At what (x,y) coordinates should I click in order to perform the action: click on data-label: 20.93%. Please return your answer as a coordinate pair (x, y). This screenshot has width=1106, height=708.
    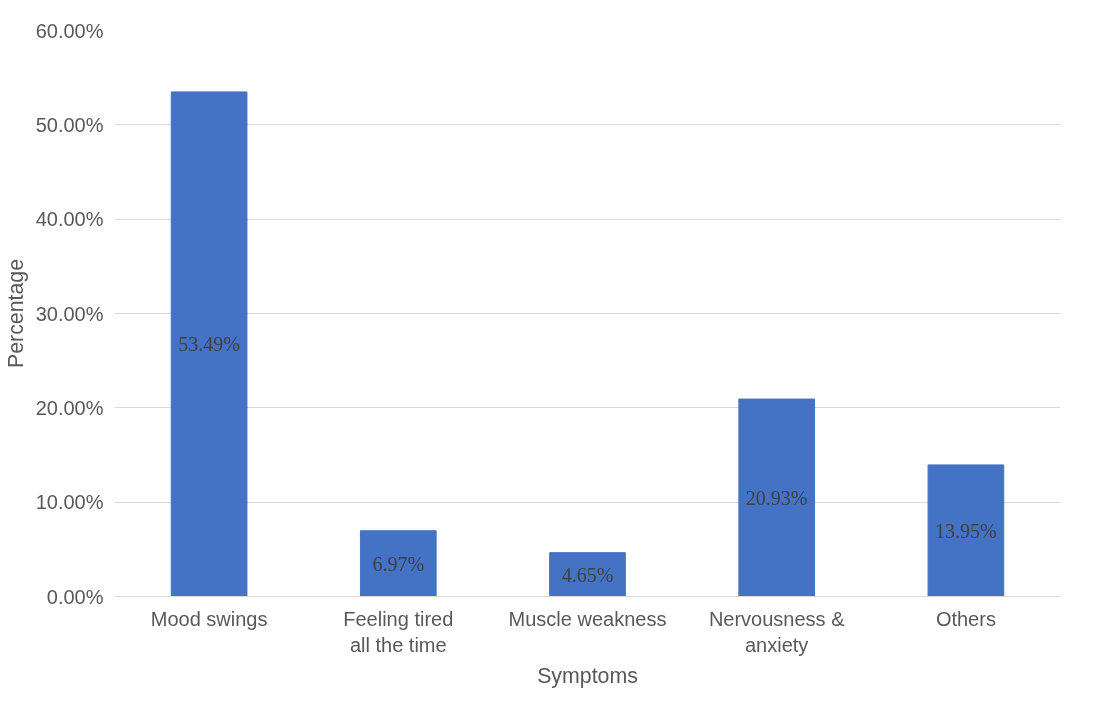
    Looking at the image, I should click on (776, 497).